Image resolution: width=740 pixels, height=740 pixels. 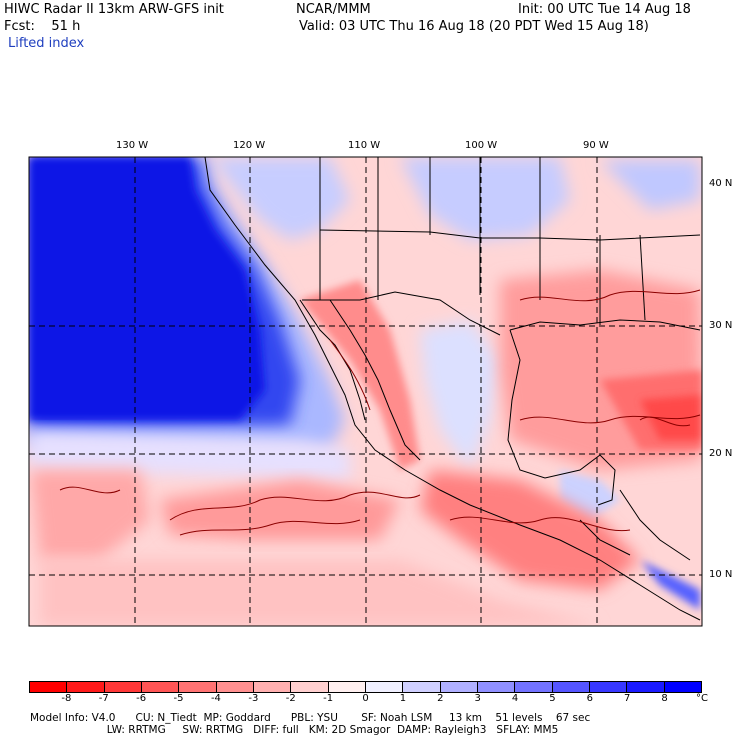 What do you see at coordinates (515, 698) in the screenshot?
I see `colorbar-tick-label: 4` at bounding box center [515, 698].